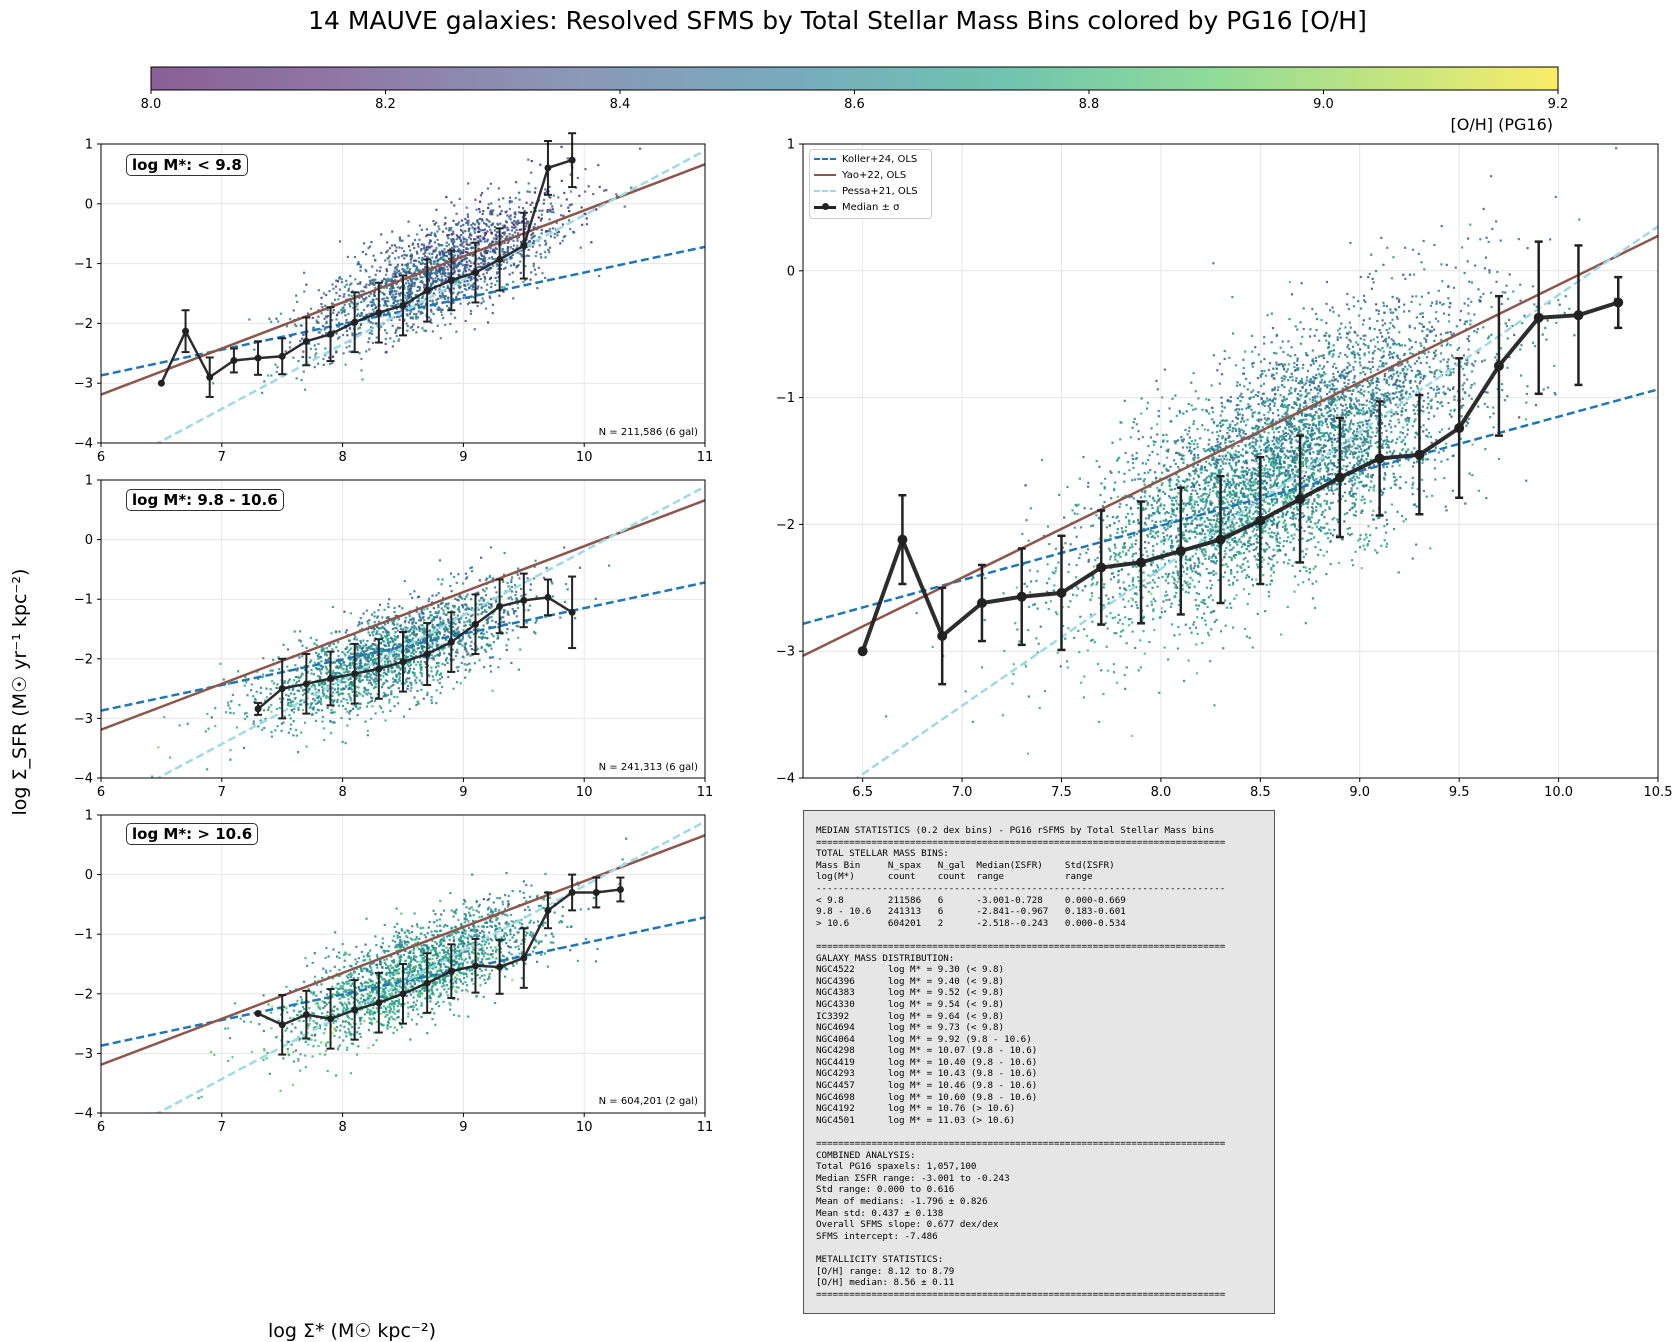 The width and height of the screenshot is (1675, 1342). I want to click on y-tick-label: −3, so click(83, 384).